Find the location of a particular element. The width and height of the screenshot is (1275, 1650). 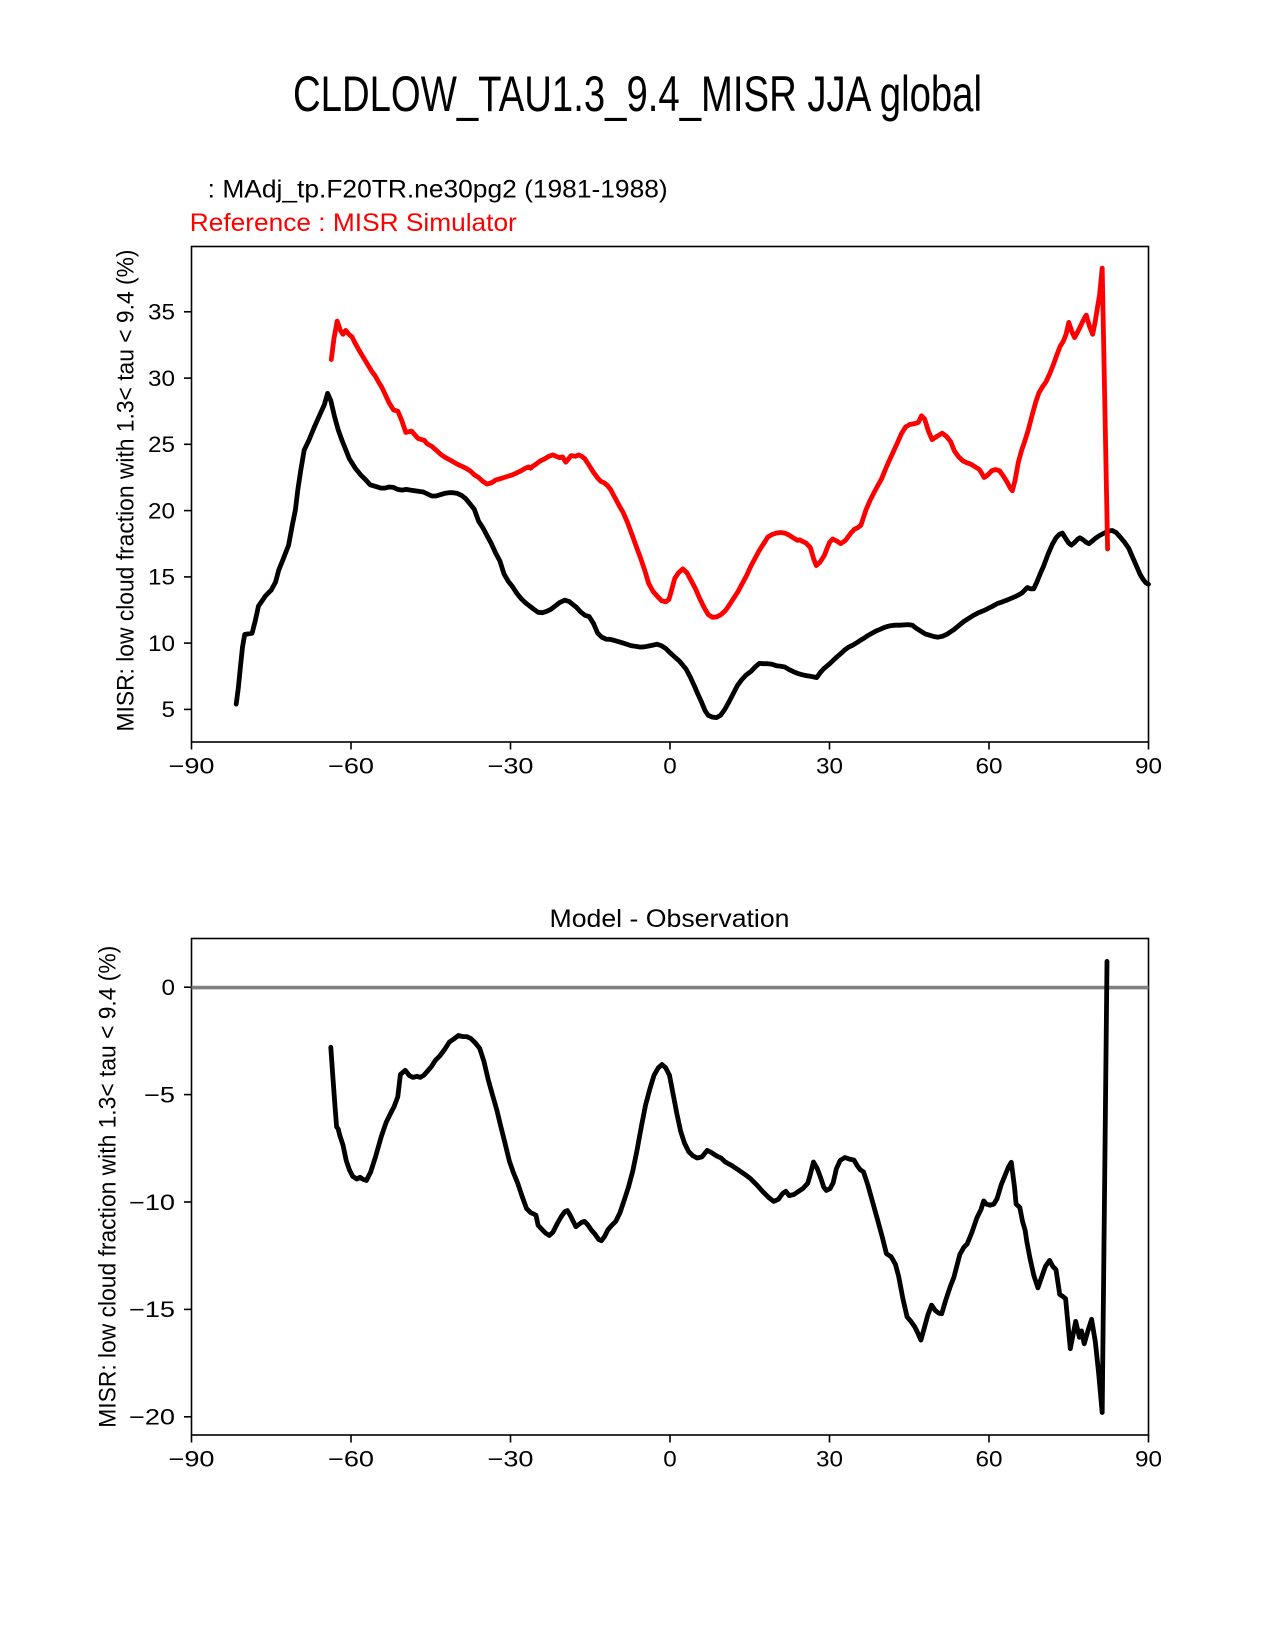

svg-text: 25 is located at coordinates (161, 444).